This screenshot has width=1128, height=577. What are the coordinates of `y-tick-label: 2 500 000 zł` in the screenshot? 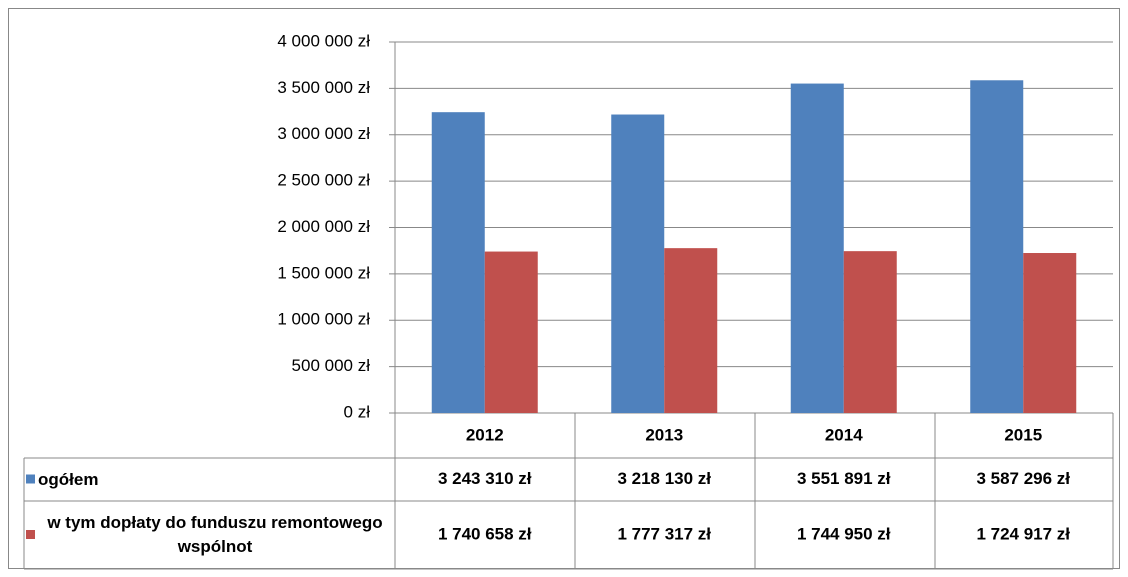 It's located at (323, 180).